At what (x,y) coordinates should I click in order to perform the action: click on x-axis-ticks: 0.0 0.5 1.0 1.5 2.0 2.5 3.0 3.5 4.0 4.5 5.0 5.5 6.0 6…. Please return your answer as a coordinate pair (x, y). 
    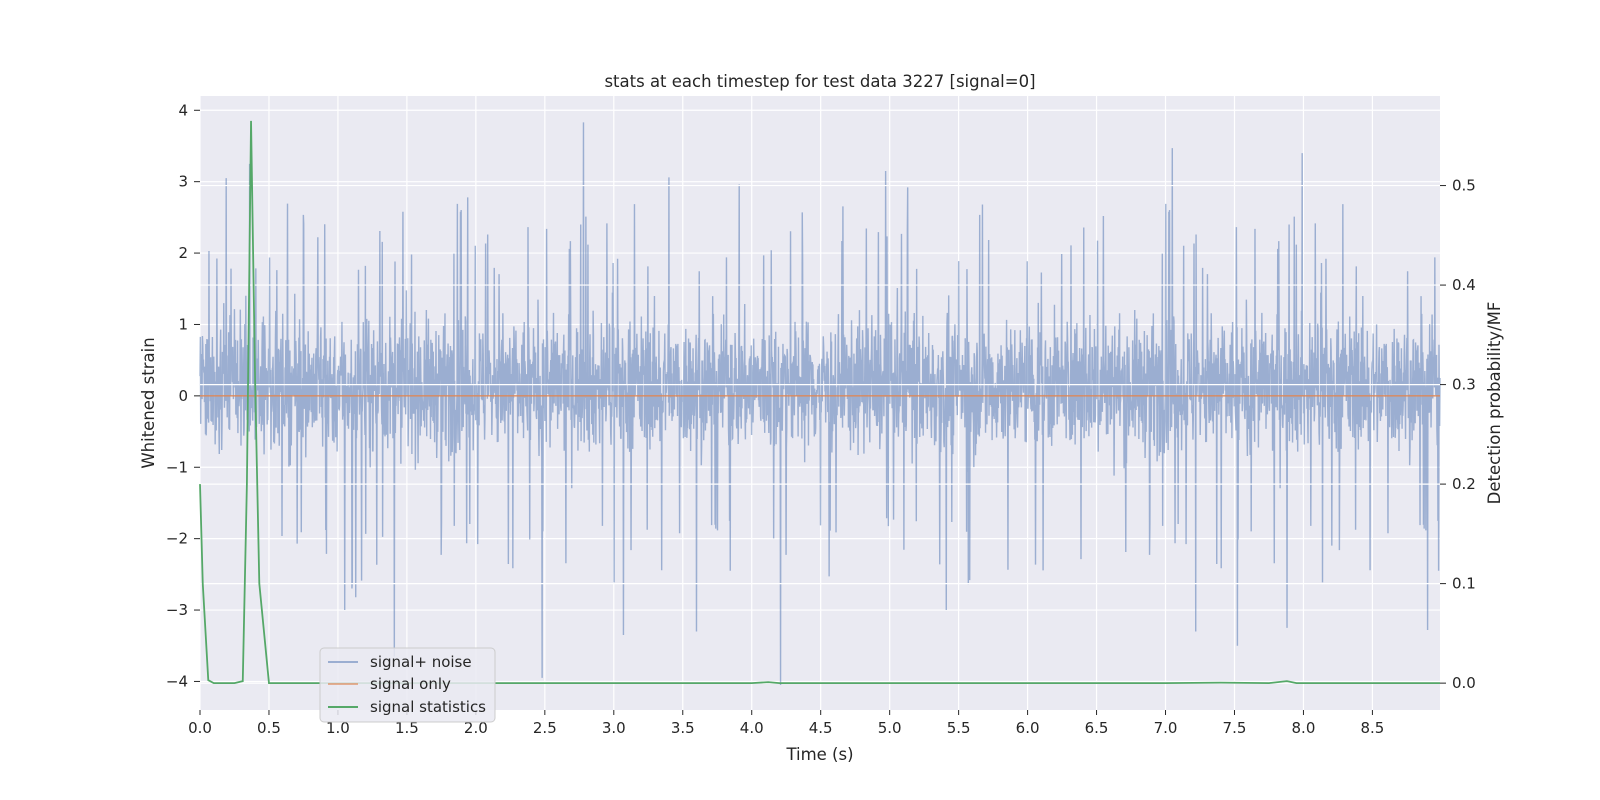
    Looking at the image, I should click on (786, 723).